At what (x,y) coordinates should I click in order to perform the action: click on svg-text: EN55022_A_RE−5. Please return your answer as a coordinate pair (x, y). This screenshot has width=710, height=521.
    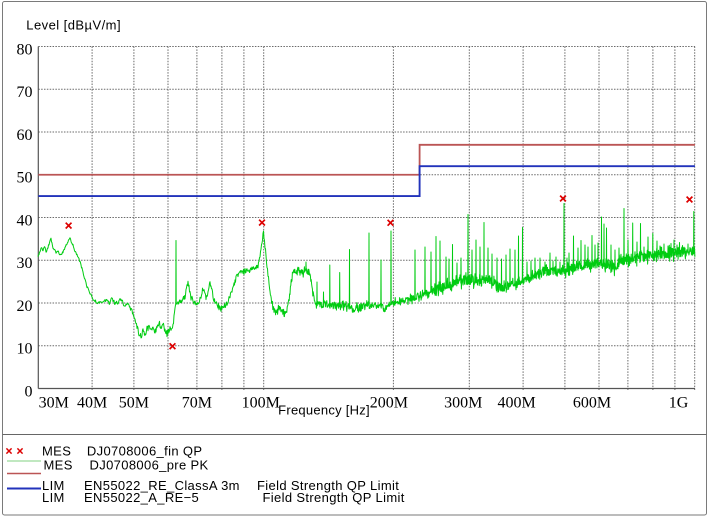
    Looking at the image, I should click on (141, 497).